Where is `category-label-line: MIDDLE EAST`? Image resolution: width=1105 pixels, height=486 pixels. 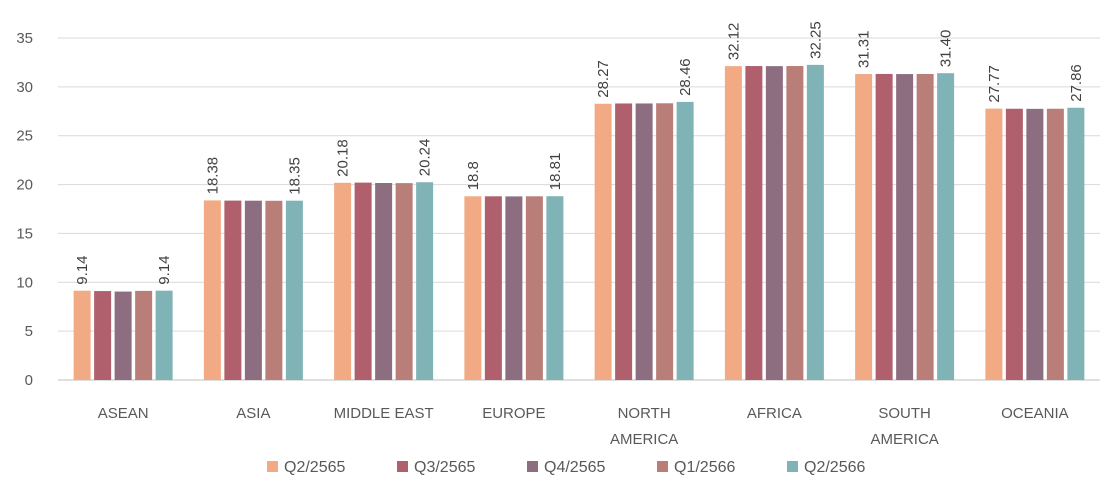
category-label-line: MIDDLE EAST is located at coordinates (384, 413).